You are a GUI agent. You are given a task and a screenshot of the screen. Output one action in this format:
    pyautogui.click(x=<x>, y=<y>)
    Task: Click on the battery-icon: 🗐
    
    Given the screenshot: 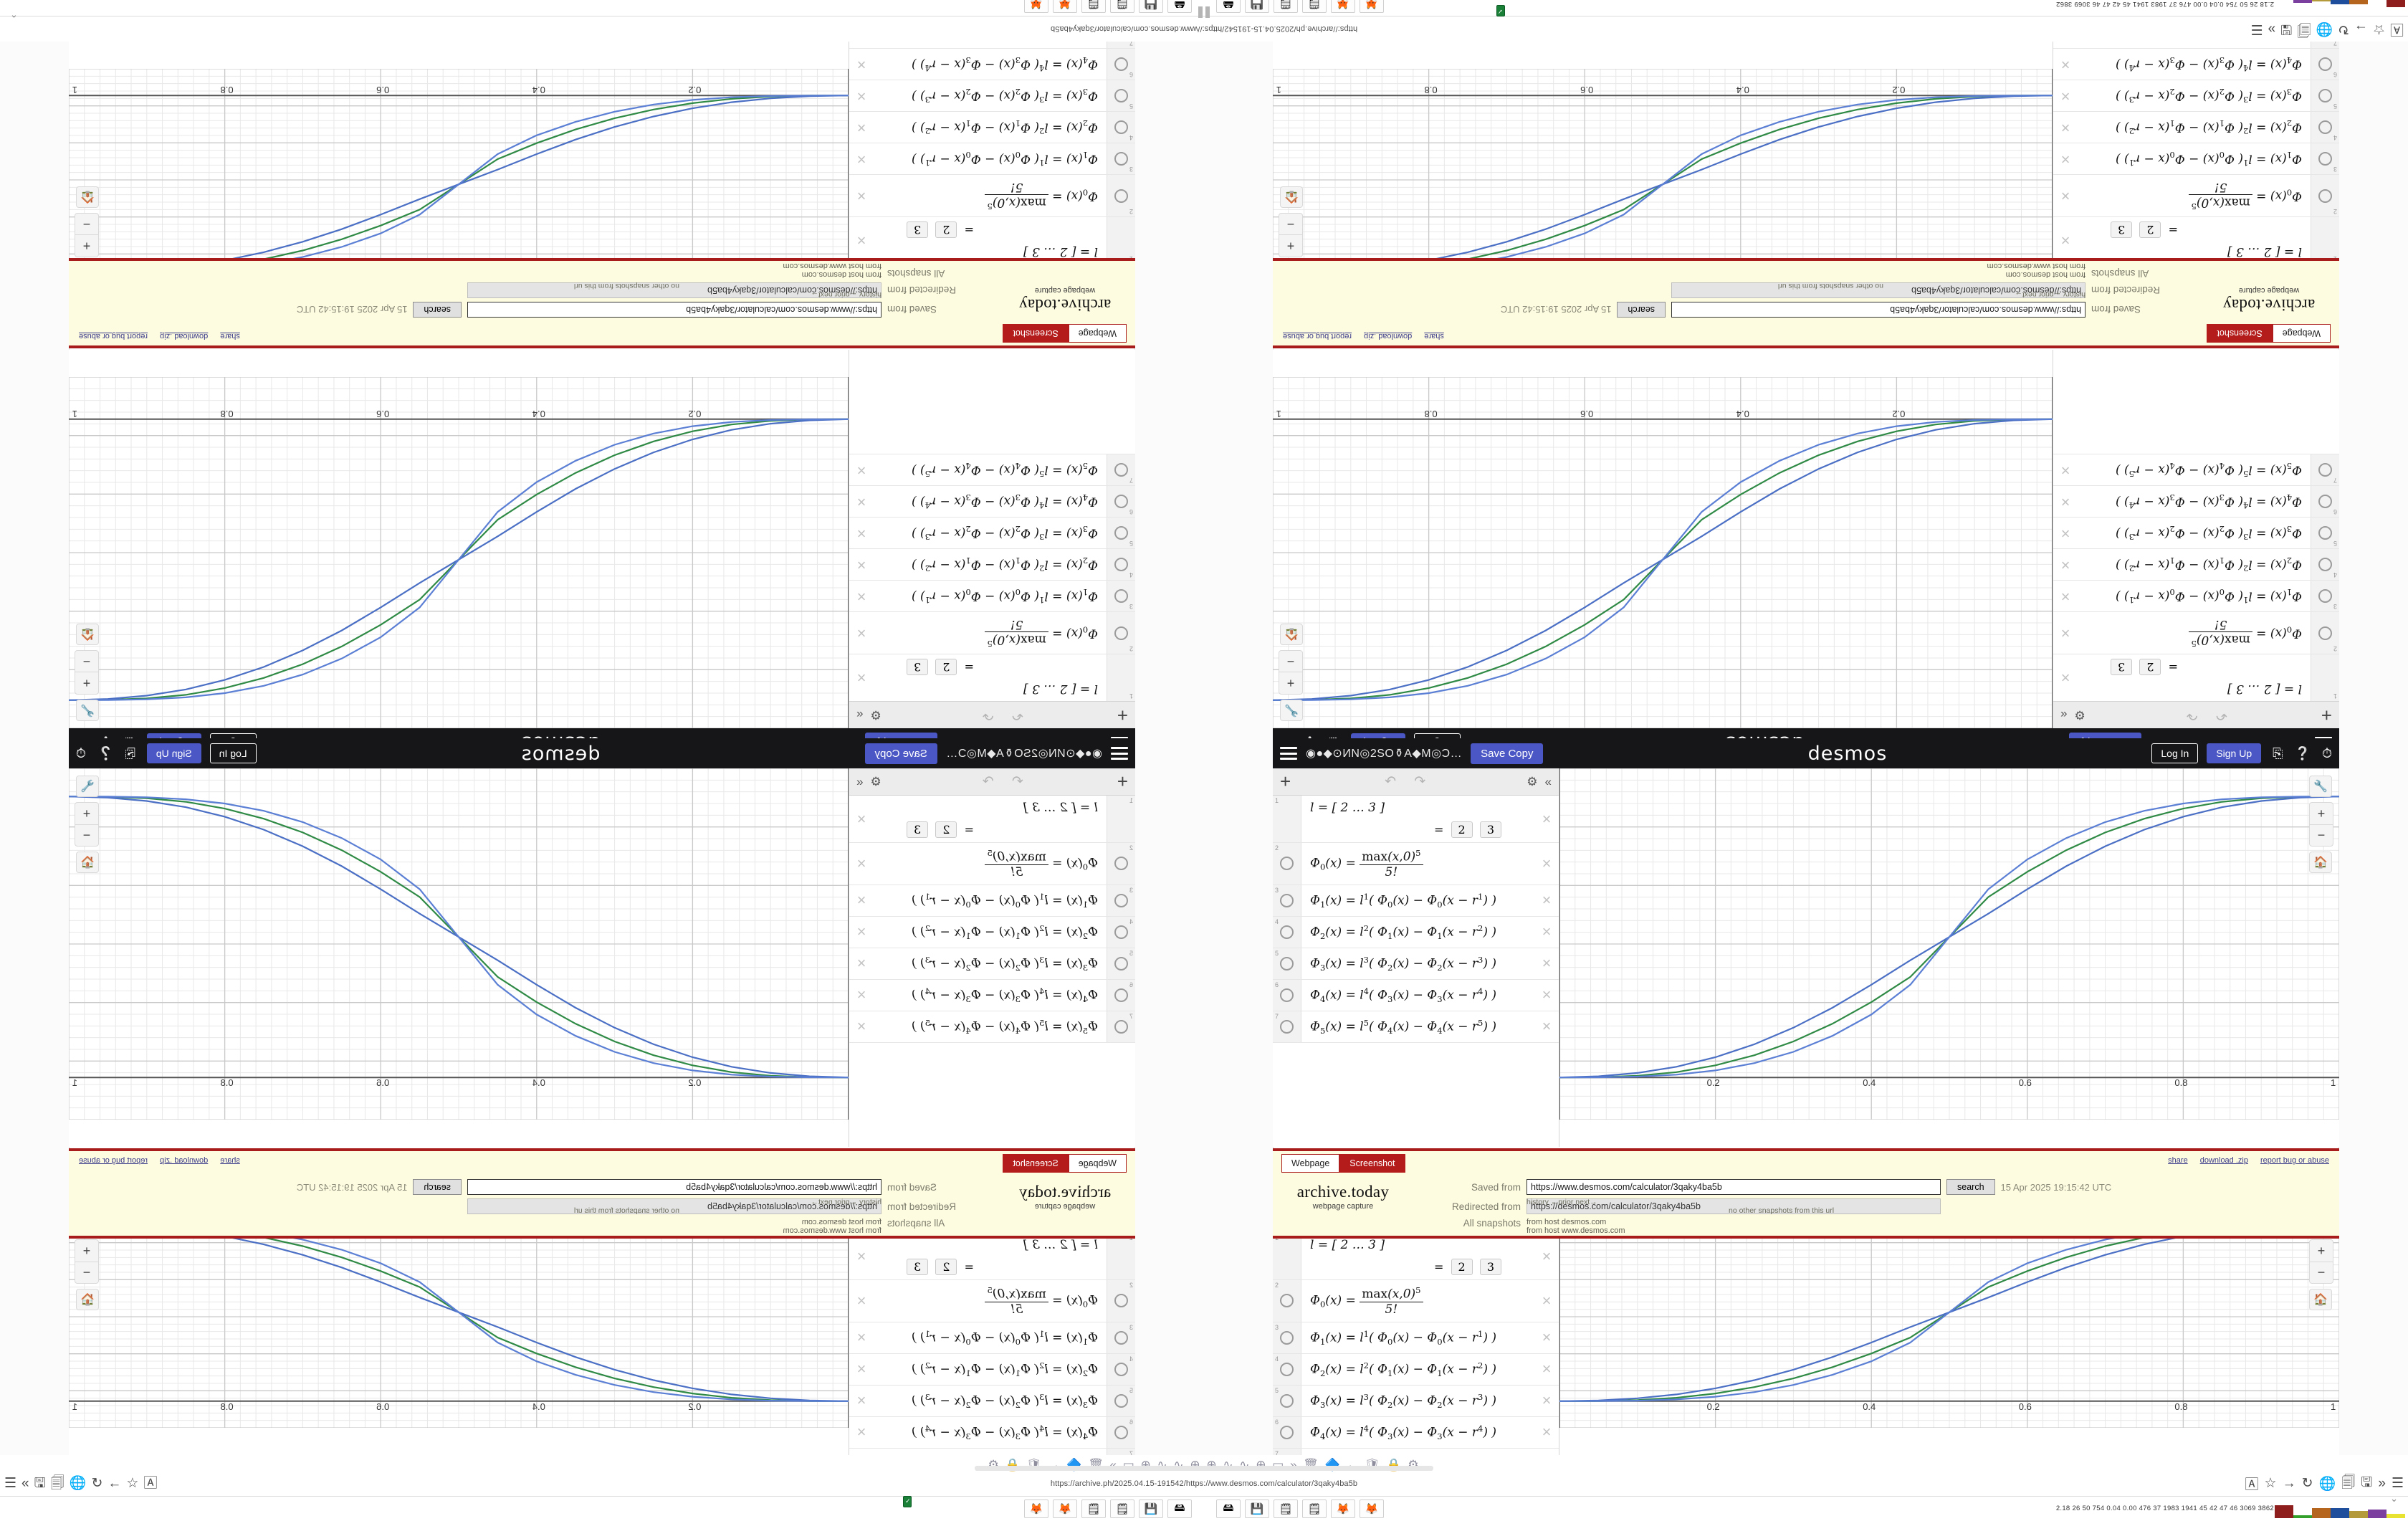 What is the action you would take?
    pyautogui.click(x=2304, y=29)
    